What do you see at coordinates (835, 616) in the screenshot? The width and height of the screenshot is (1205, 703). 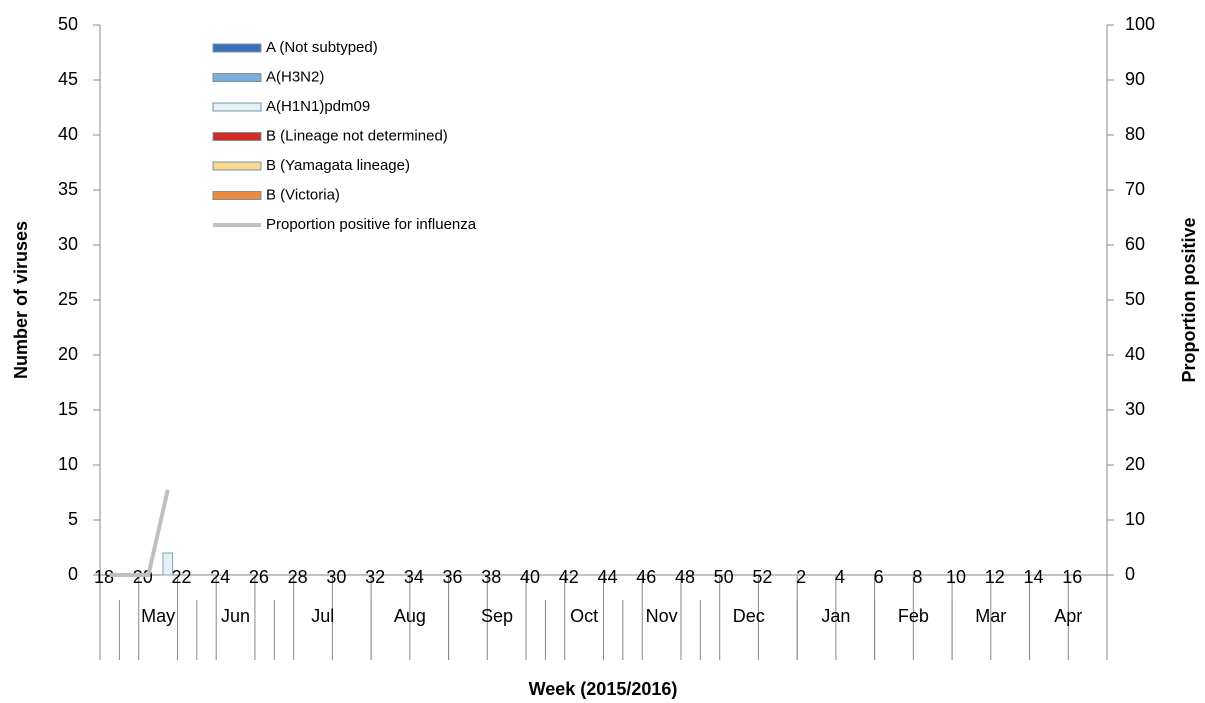 I see `month-label: Jan` at bounding box center [835, 616].